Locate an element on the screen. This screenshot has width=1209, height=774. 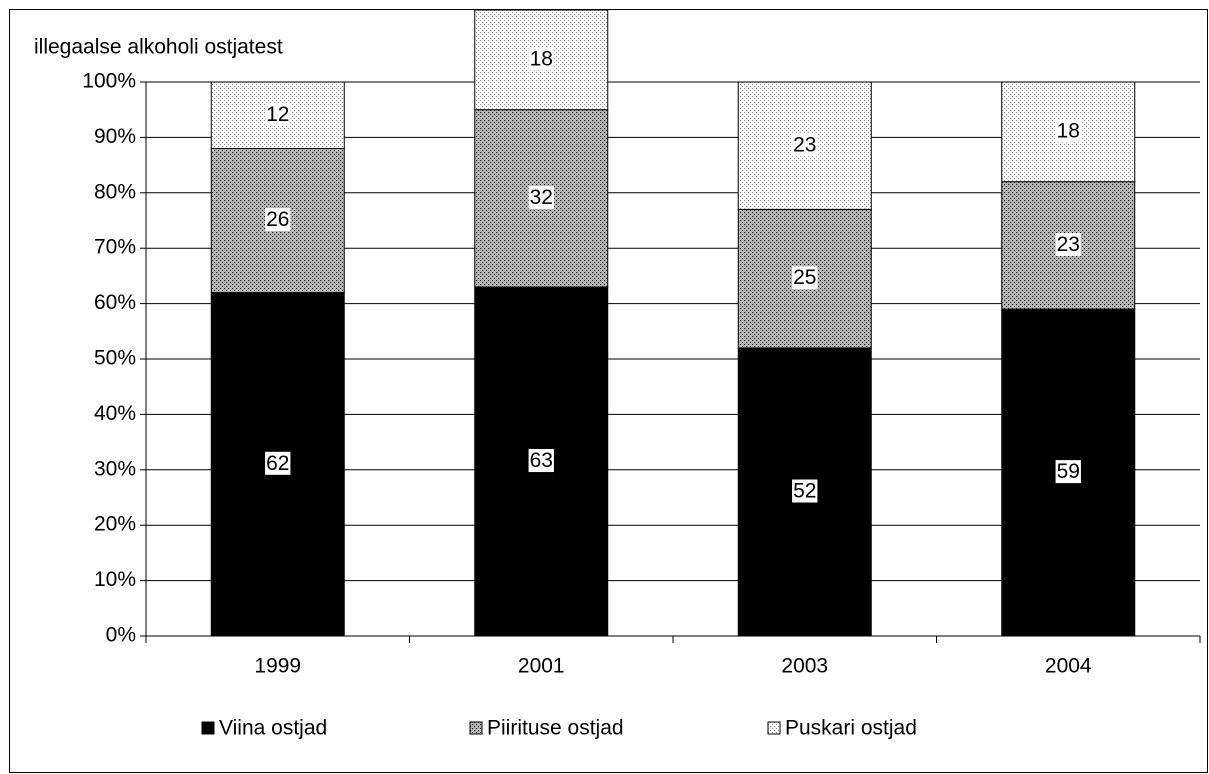
data-label: 26 is located at coordinates (277, 219).